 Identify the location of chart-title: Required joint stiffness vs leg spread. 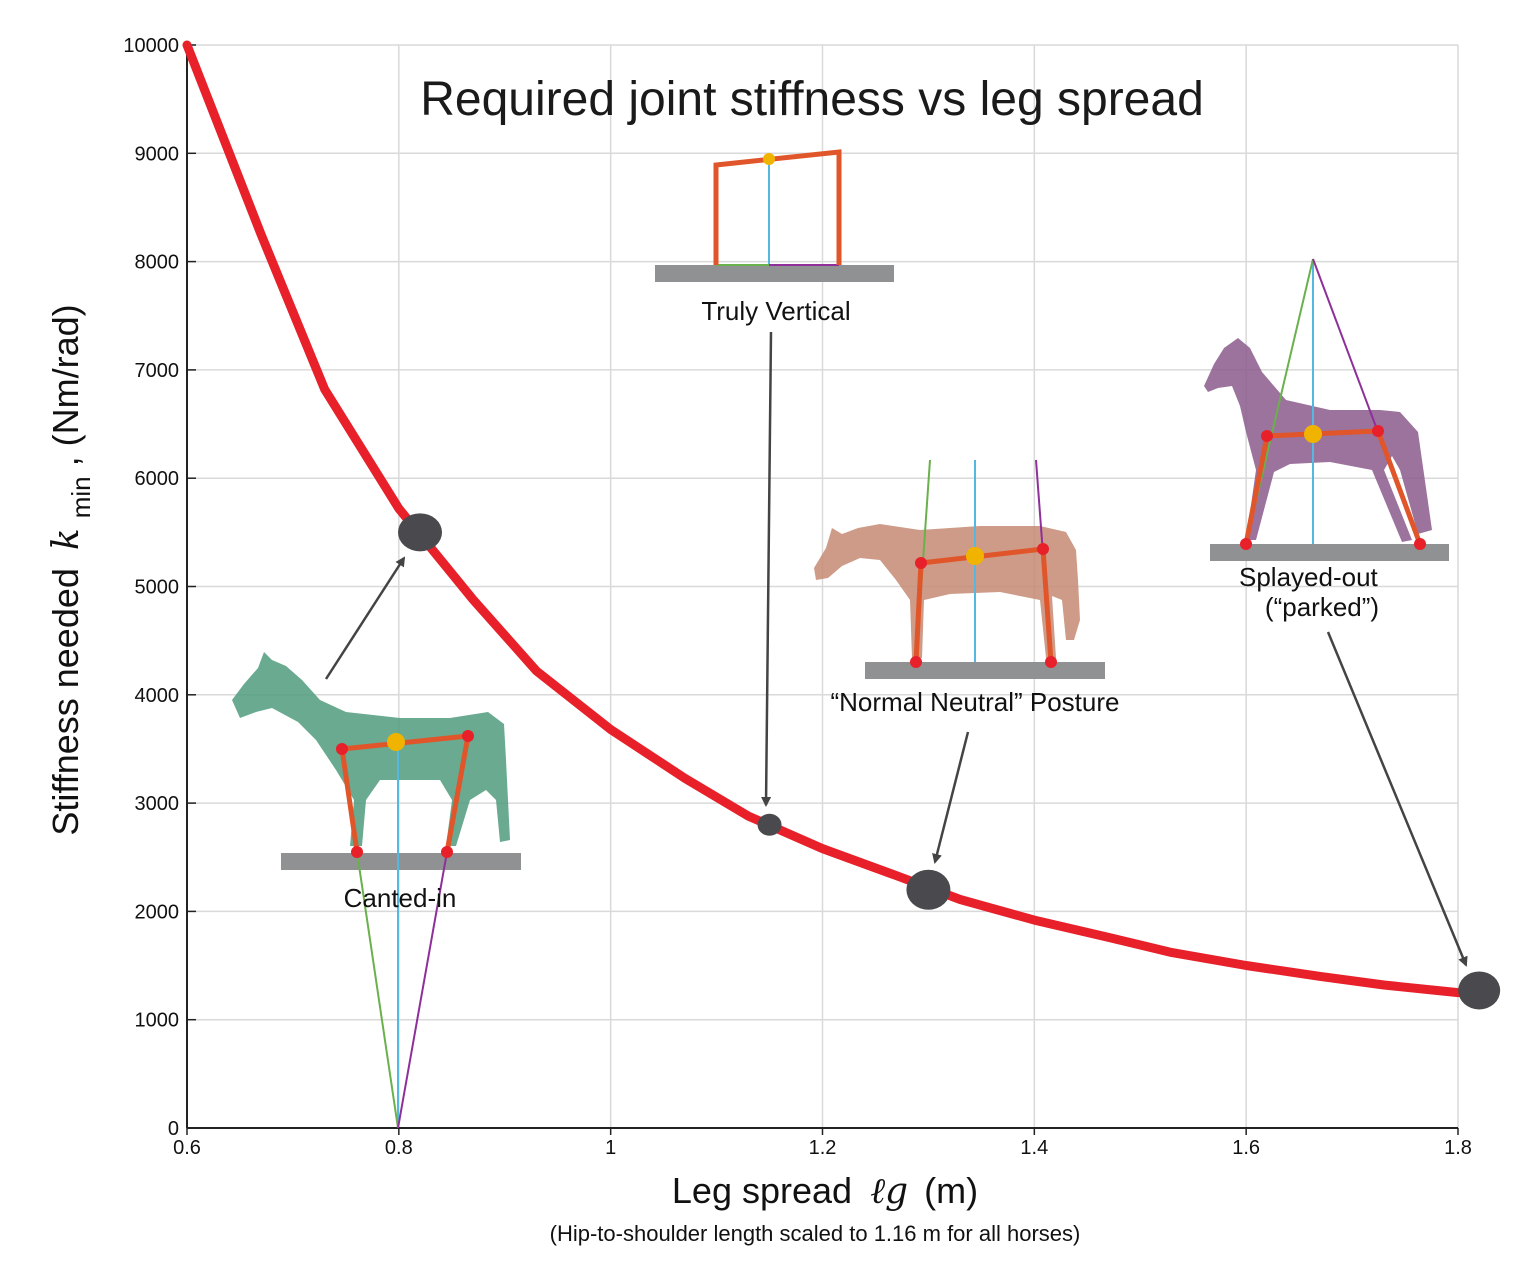
(812, 99).